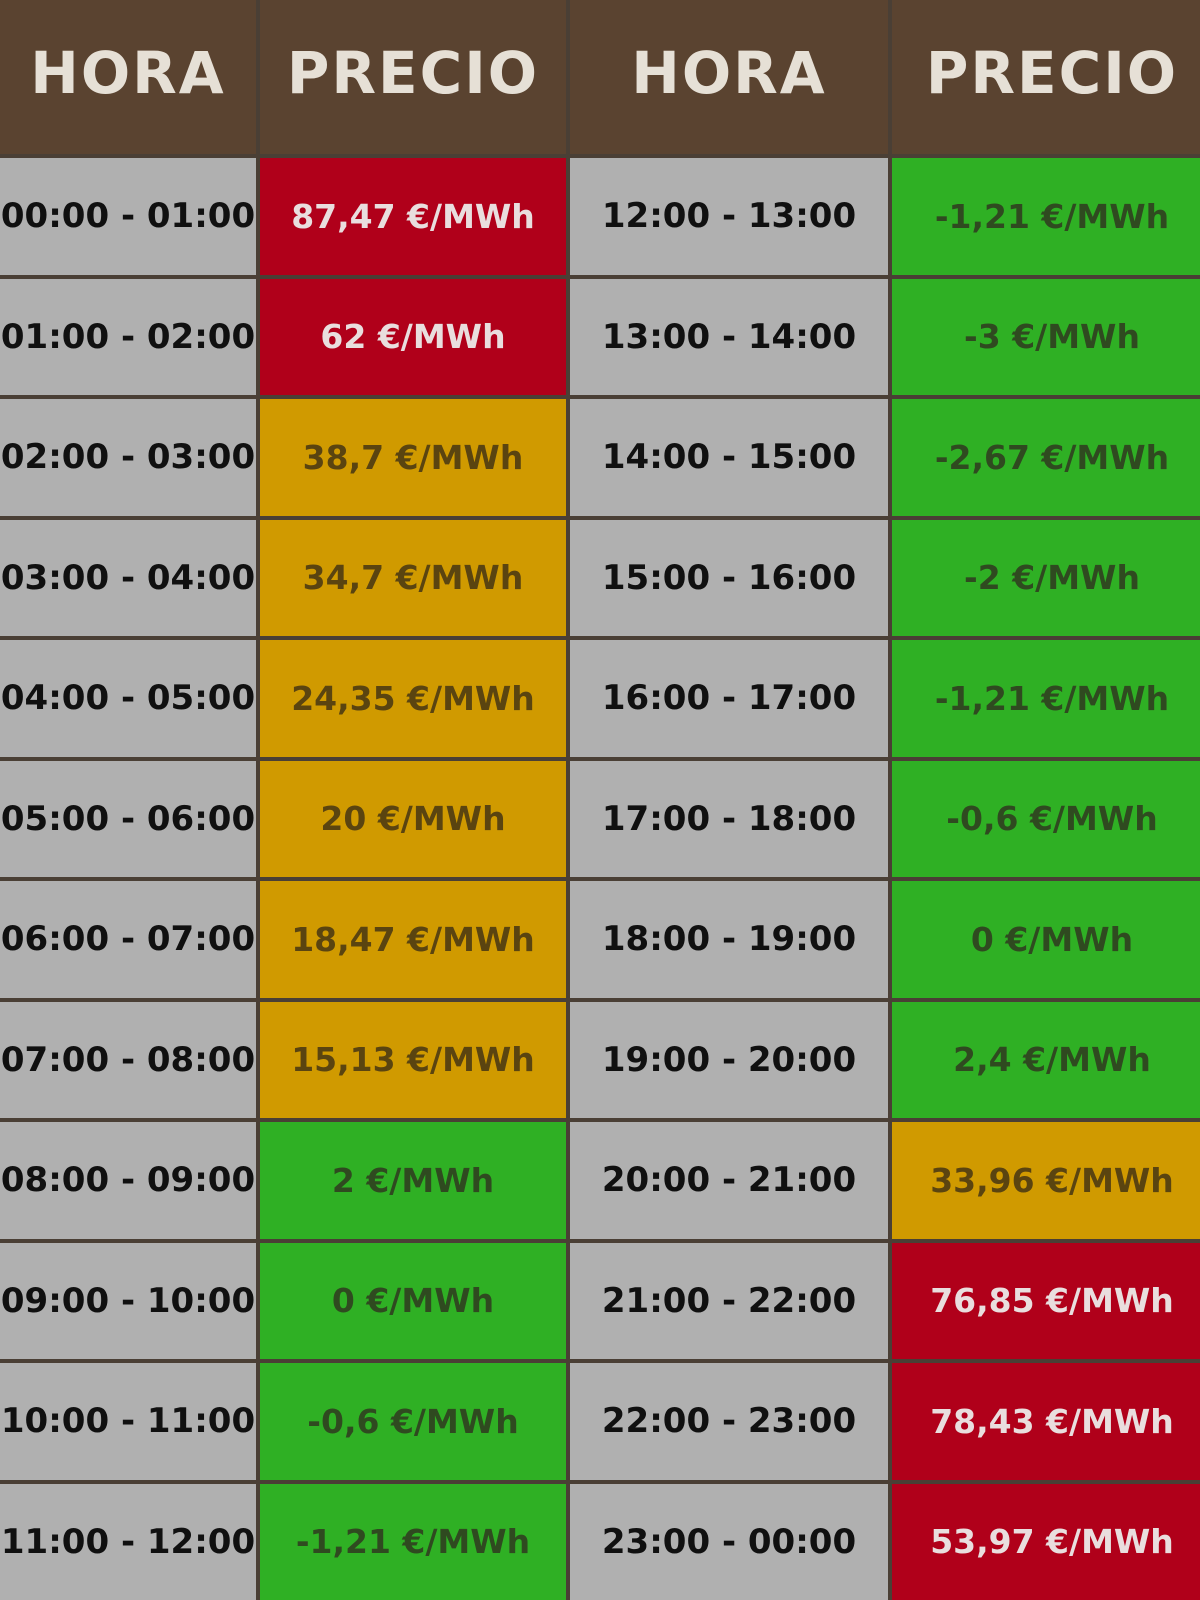  What do you see at coordinates (729, 698) in the screenshot?
I see `right-time-cell: 16:00 - 17:00` at bounding box center [729, 698].